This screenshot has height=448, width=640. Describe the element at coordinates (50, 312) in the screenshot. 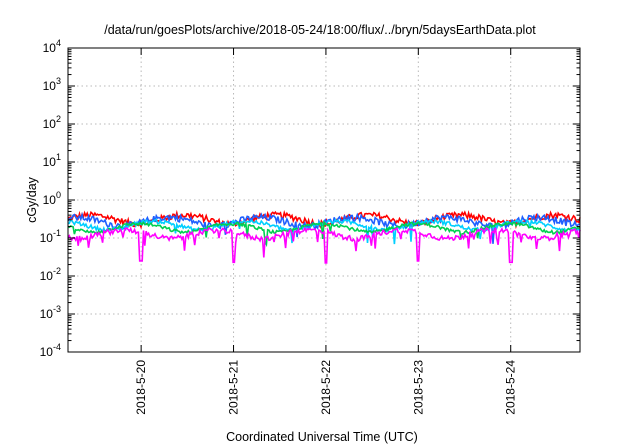

I see `y-tick-label: 10⁻³` at that location.